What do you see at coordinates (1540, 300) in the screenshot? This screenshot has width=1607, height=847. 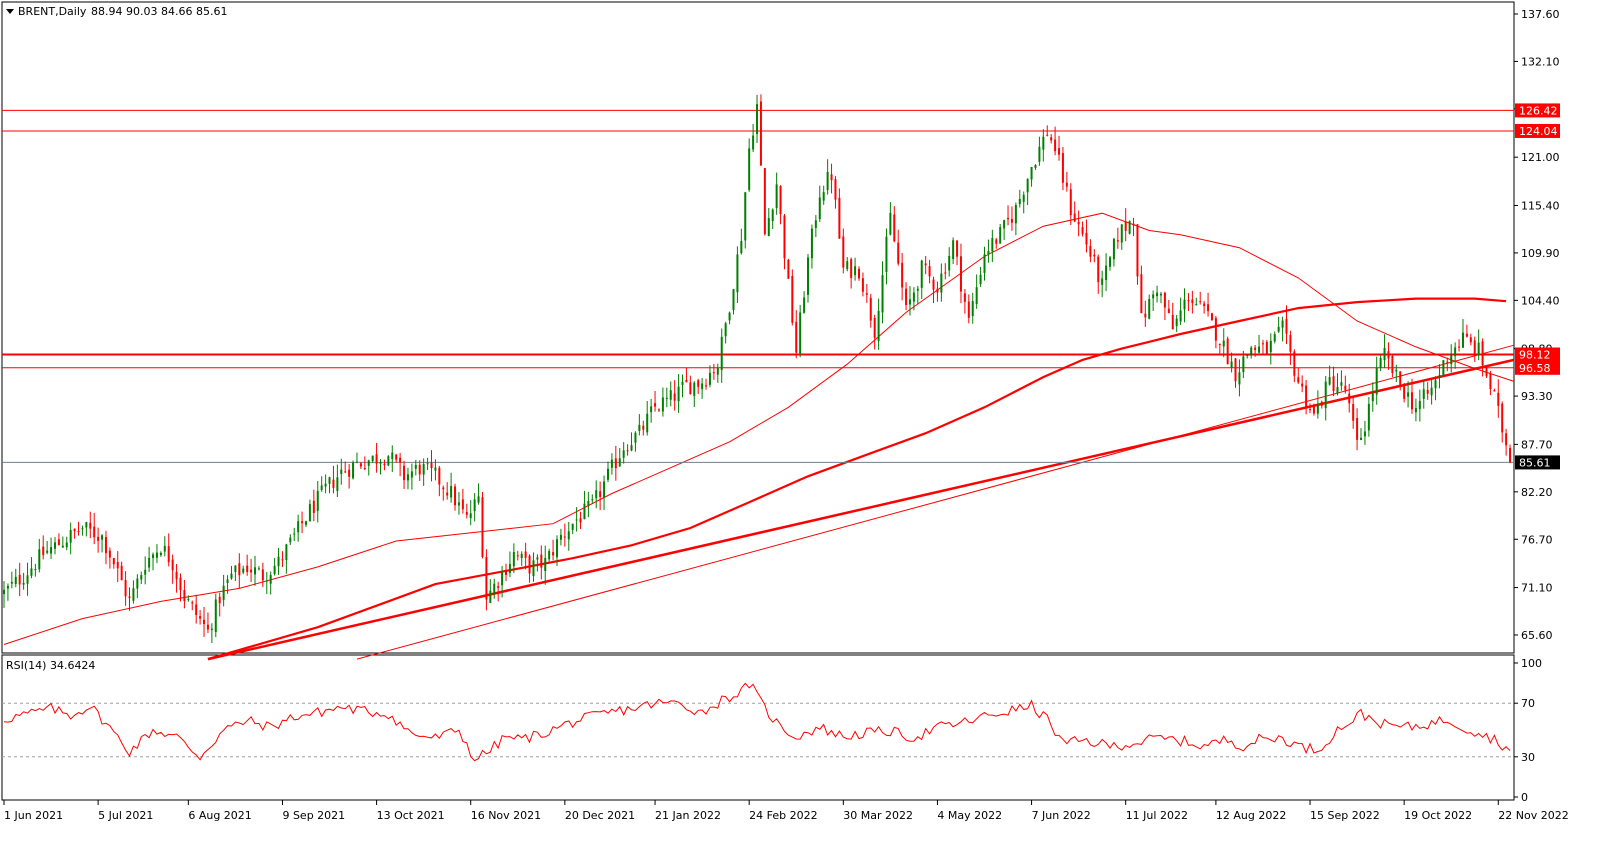 I see `price-tick-label: 104.40` at bounding box center [1540, 300].